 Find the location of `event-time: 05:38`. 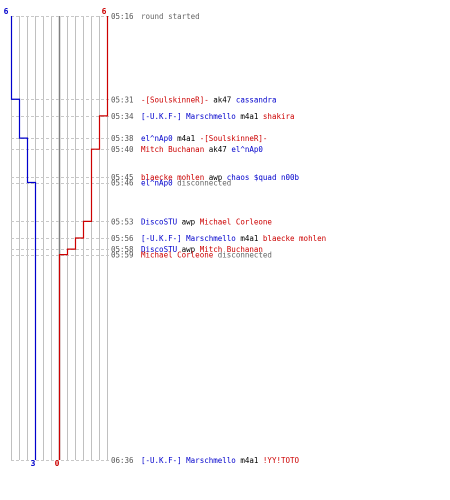

event-time: 05:38 is located at coordinates (122, 138).